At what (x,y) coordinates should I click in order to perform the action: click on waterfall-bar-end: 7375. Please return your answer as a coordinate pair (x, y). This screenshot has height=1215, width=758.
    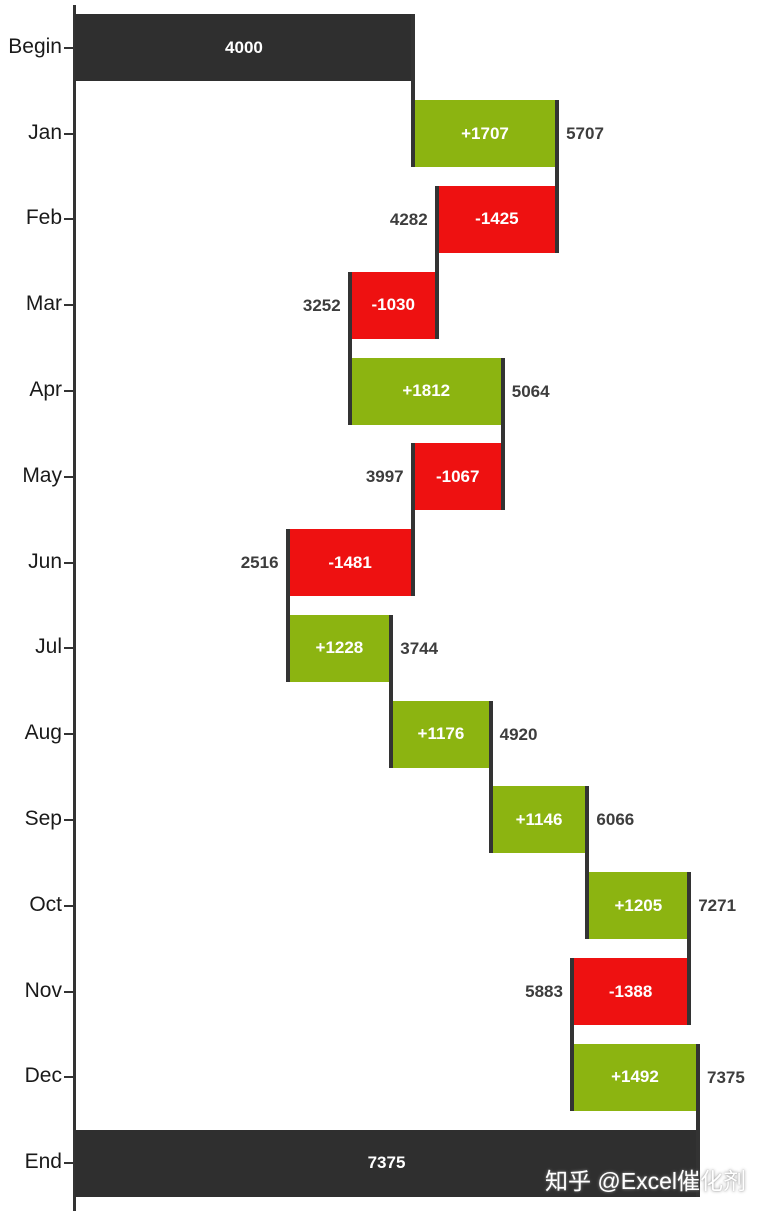
    Looking at the image, I should click on (386, 1163).